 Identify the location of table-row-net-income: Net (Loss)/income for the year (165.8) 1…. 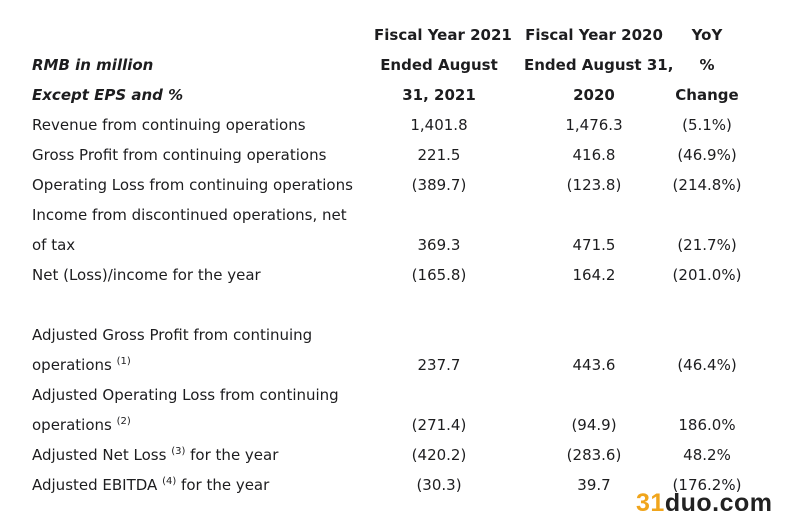
(400, 275).